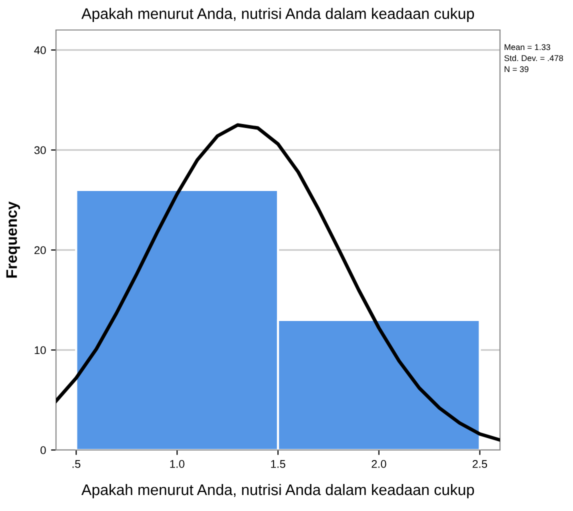  I want to click on y-tick-label: 40, so click(40, 50).